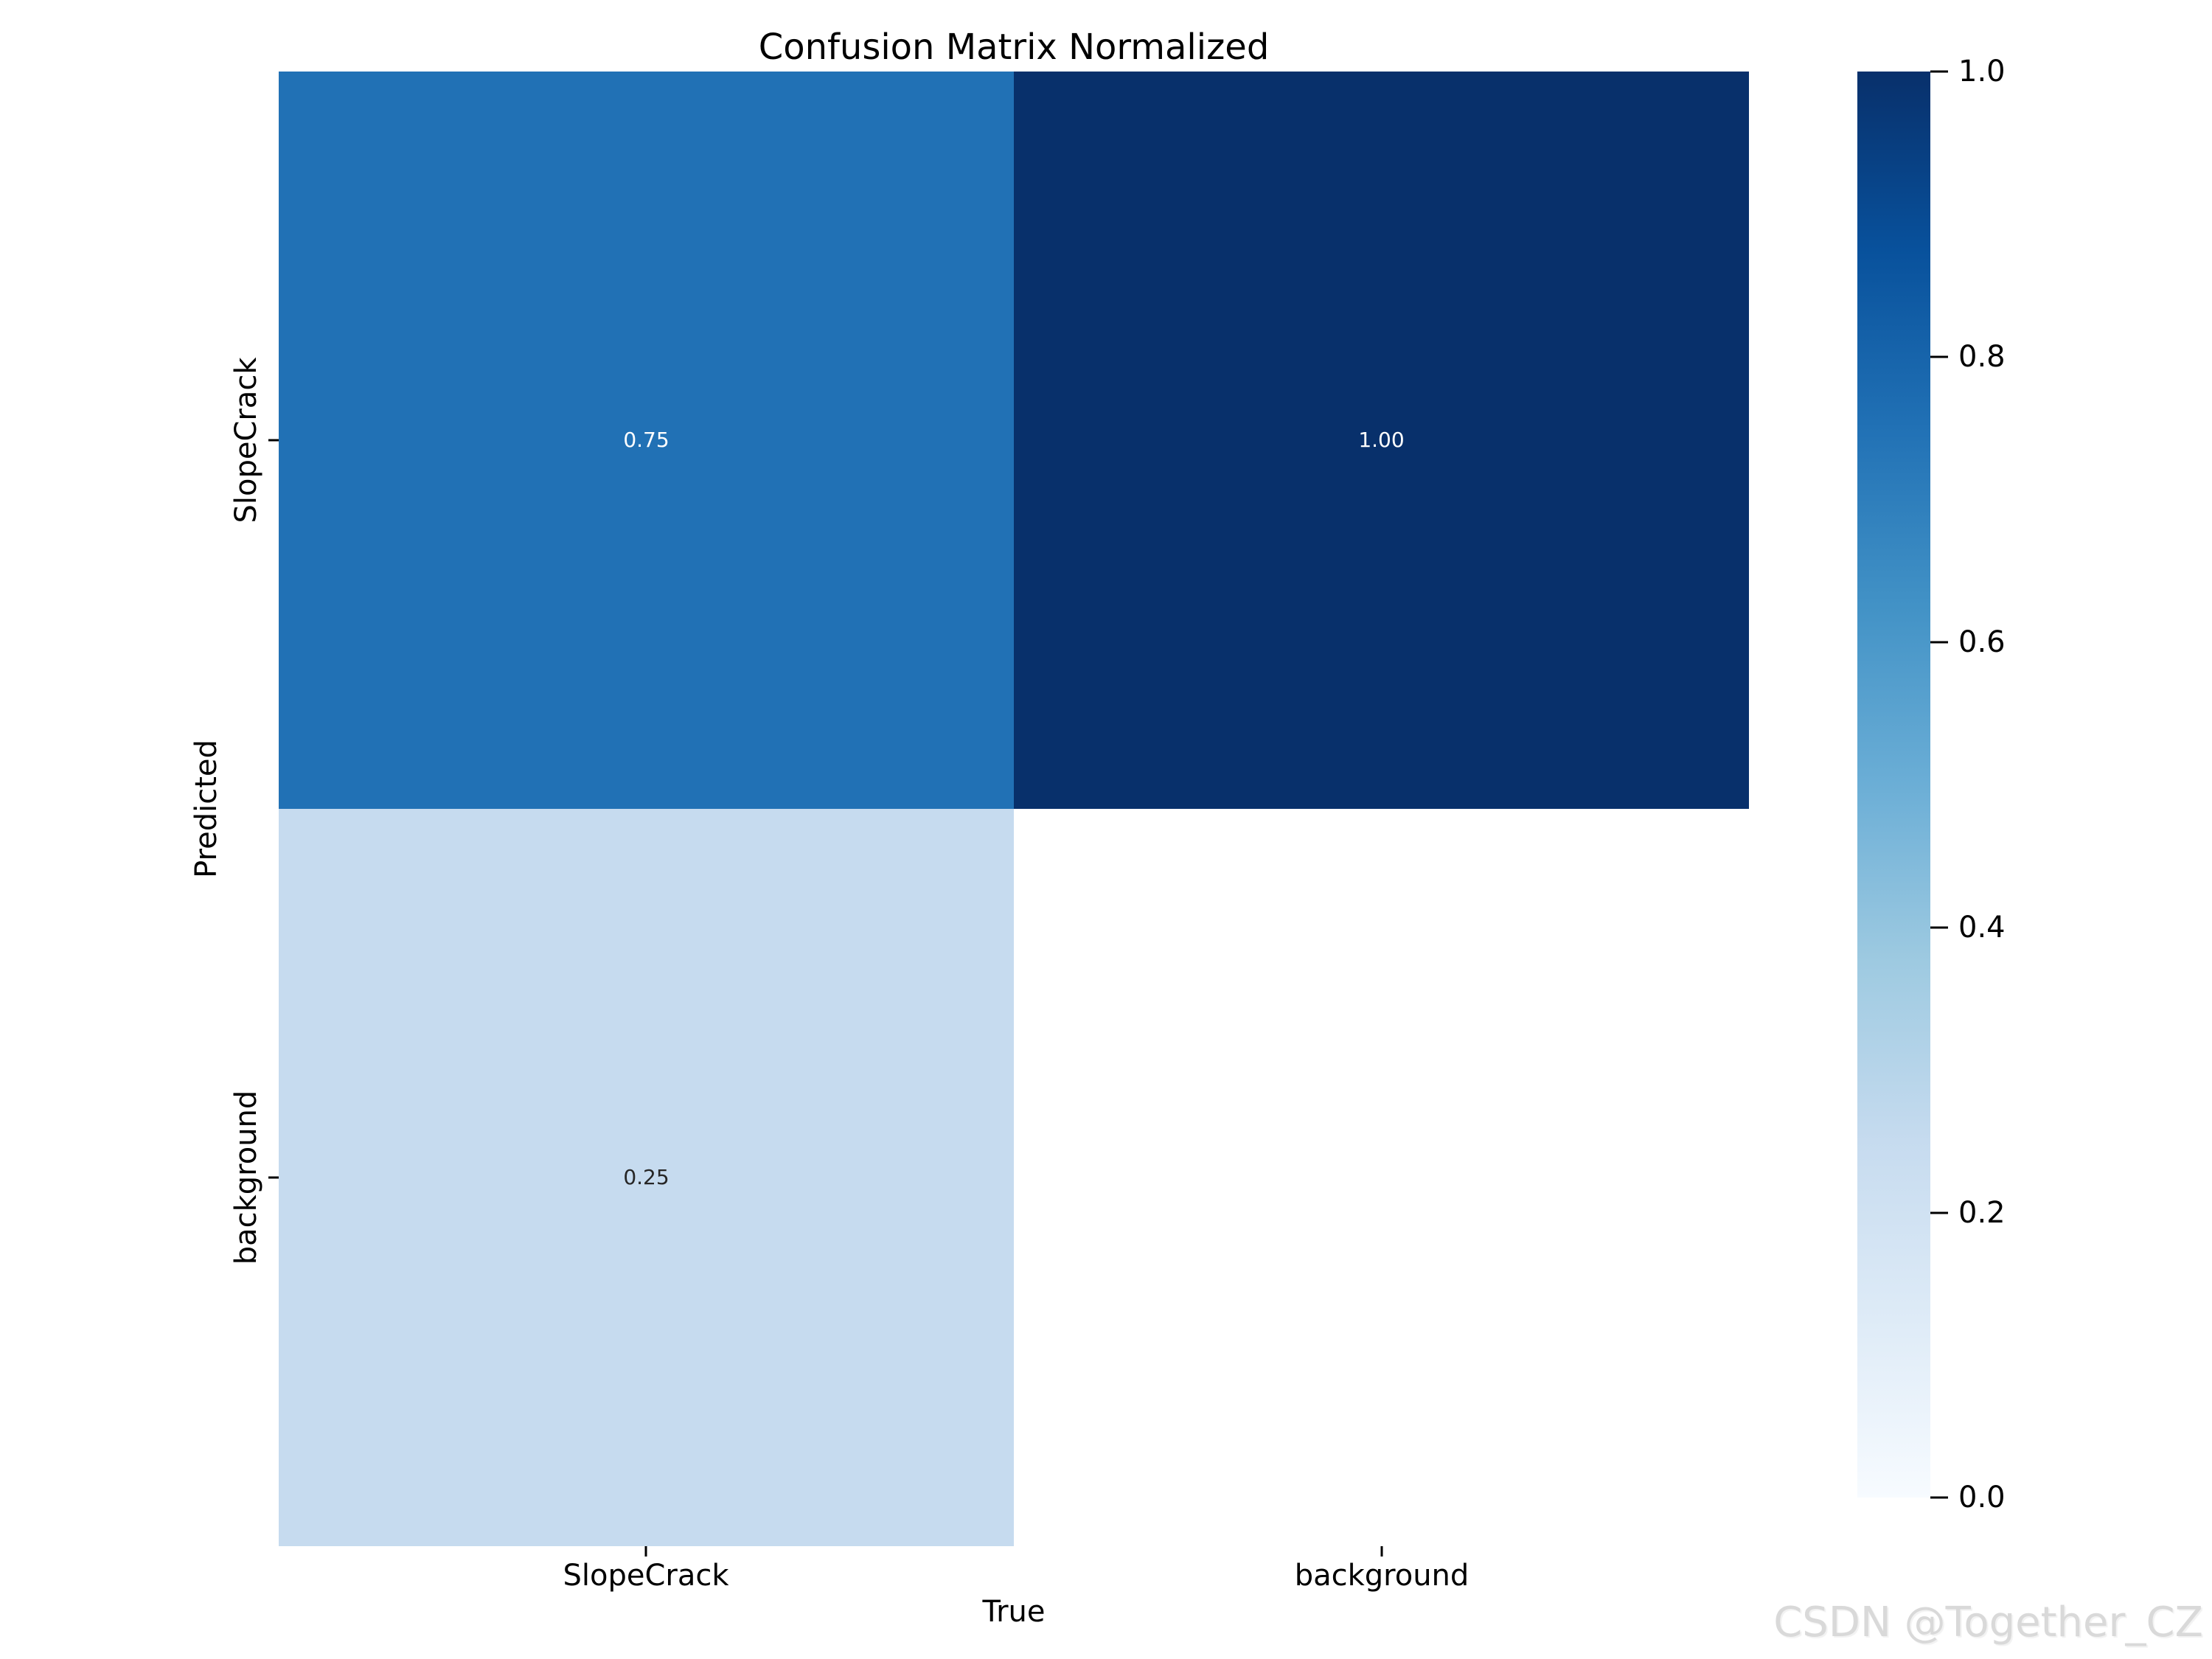 The image size is (2212, 1659). What do you see at coordinates (1982, 1213) in the screenshot?
I see `colorbar-tick-label: 0.2` at bounding box center [1982, 1213].